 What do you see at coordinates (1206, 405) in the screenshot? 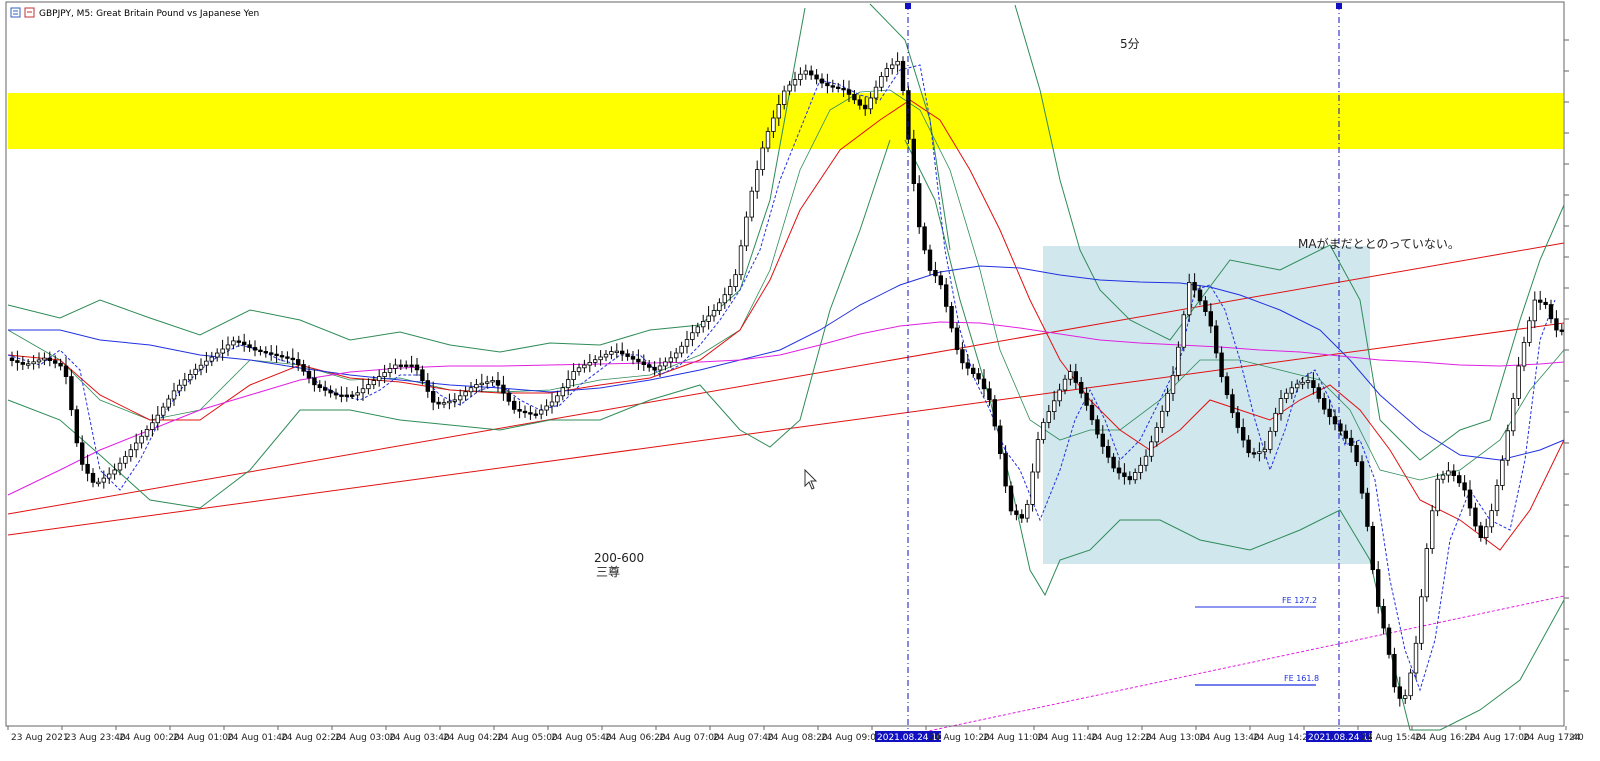
I see `range-box` at bounding box center [1206, 405].